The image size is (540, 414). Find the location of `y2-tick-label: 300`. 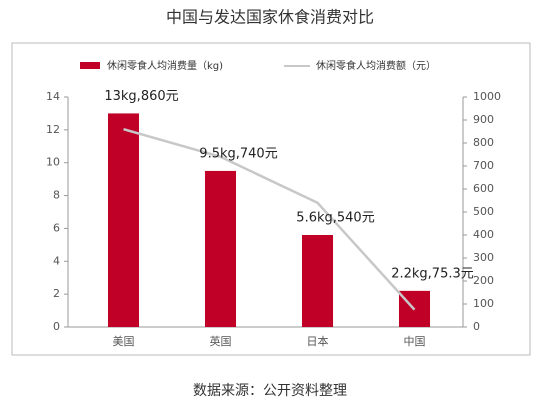

y2-tick-label: 300 is located at coordinates (483, 257).